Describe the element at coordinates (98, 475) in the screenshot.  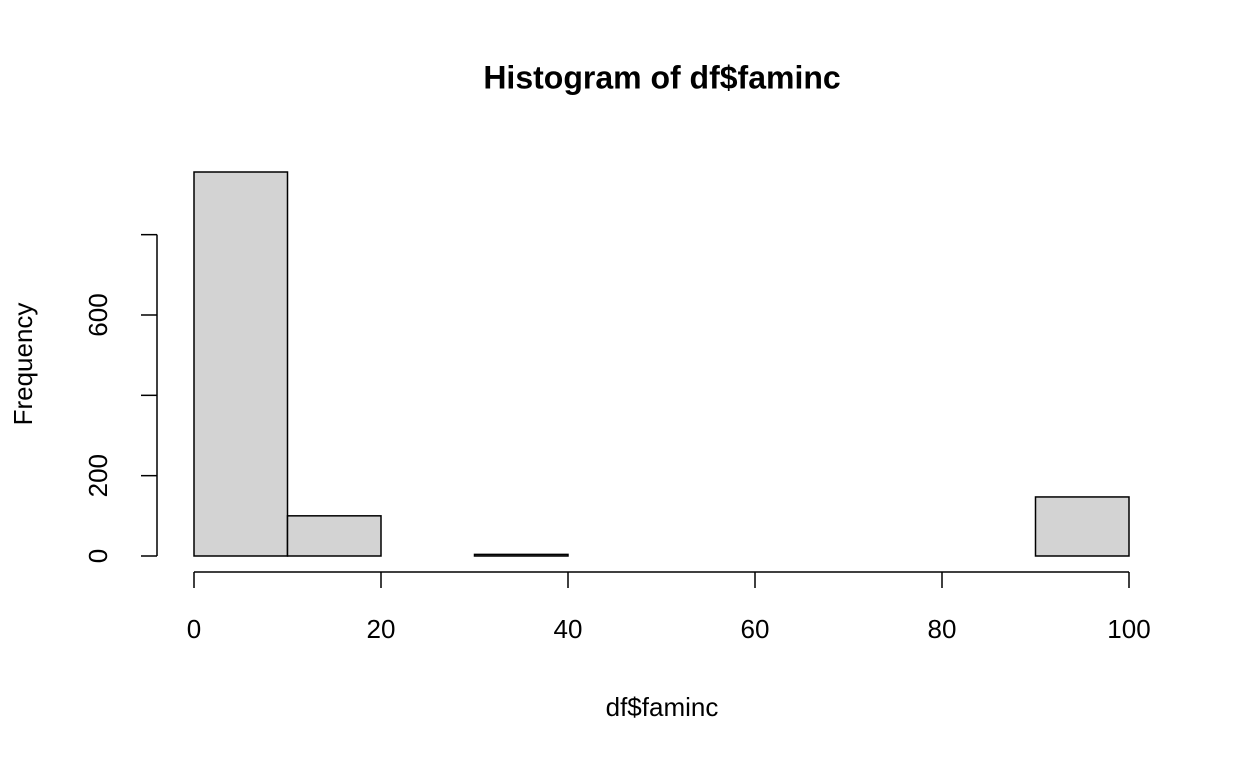
I see `y-tick-label: 200` at that location.